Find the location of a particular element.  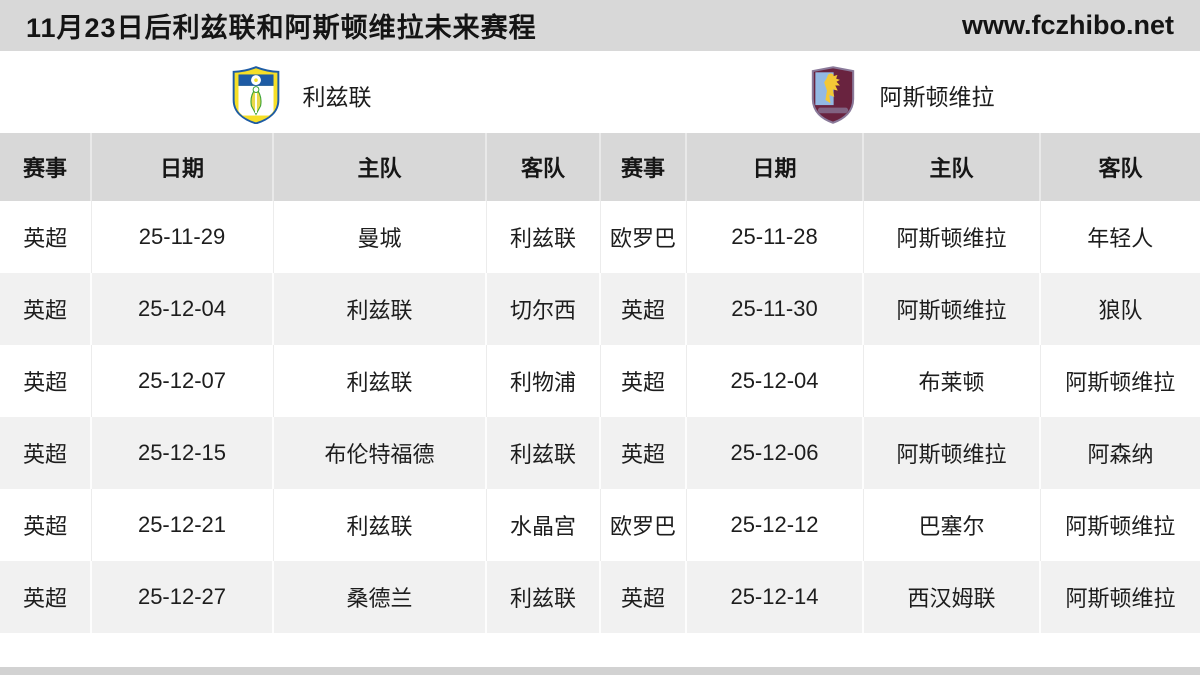

cell-date: 25-12-27 is located at coordinates (182, 597).